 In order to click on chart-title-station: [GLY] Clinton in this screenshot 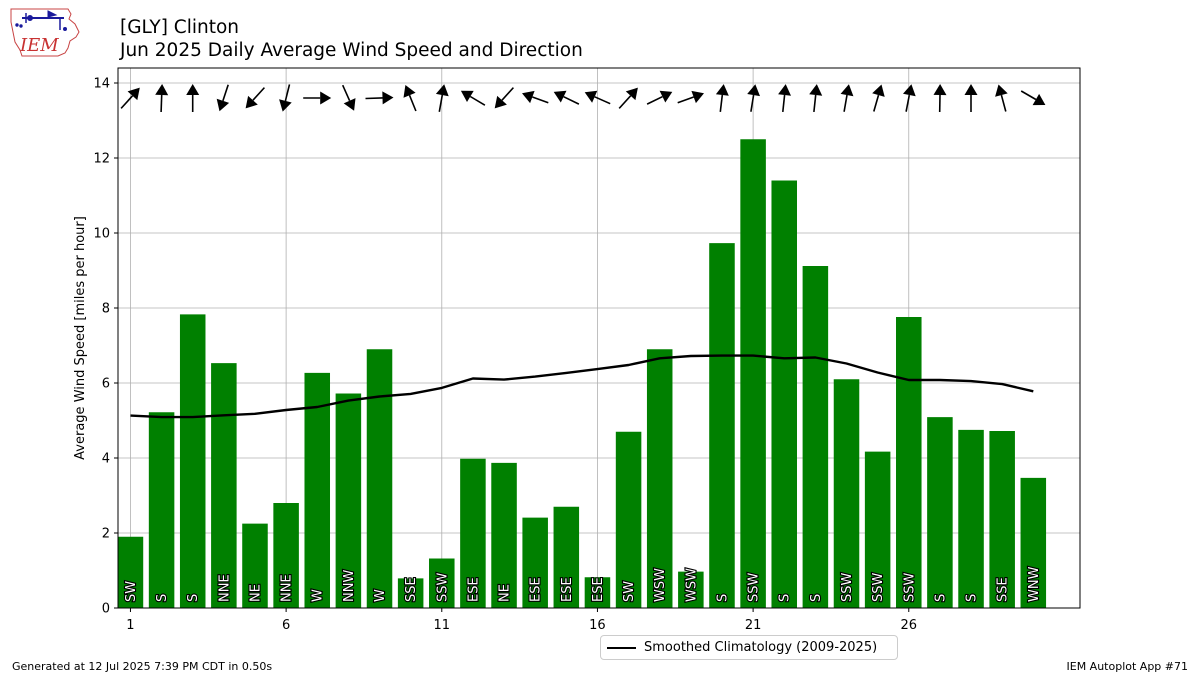, I will do `click(180, 27)`.